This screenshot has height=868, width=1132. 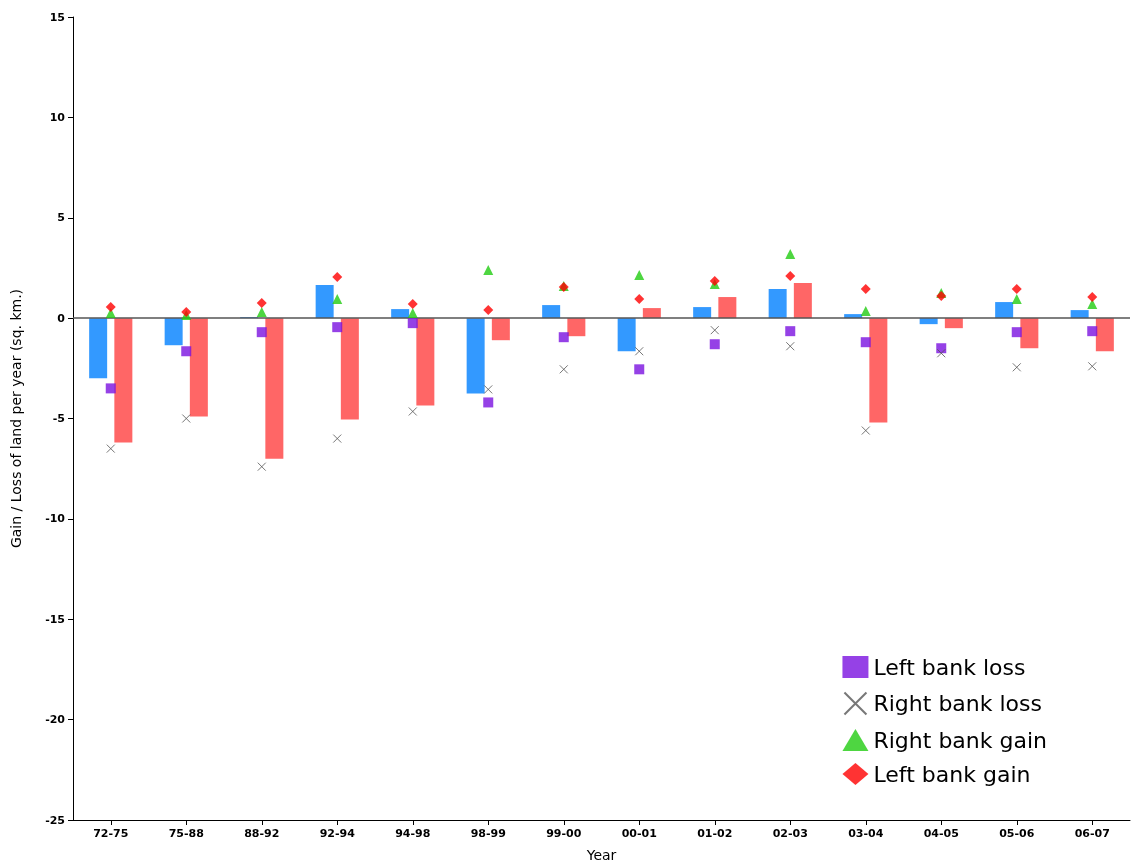 What do you see at coordinates (1092, 833) in the screenshot?
I see `x-tick-label: 06-07` at bounding box center [1092, 833].